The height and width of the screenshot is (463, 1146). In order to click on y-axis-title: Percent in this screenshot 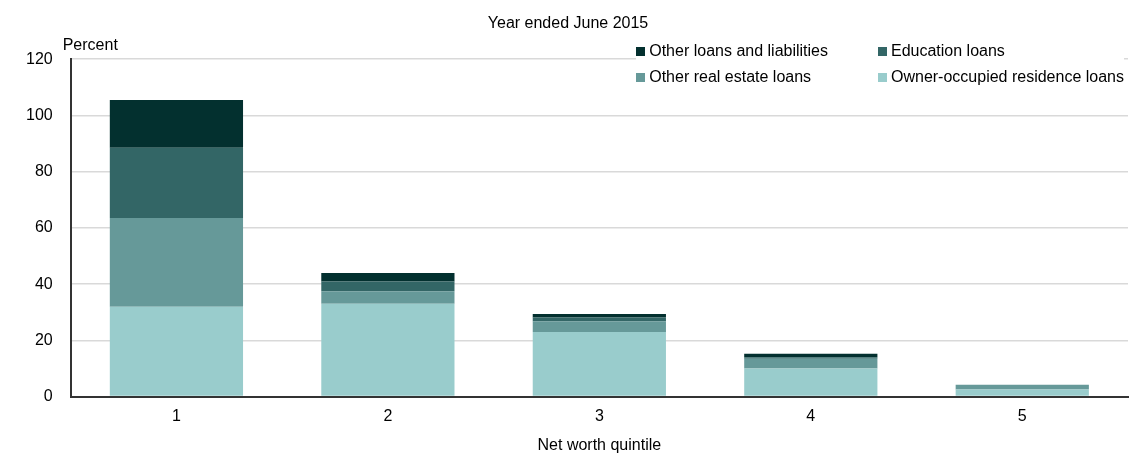, I will do `click(90, 44)`.